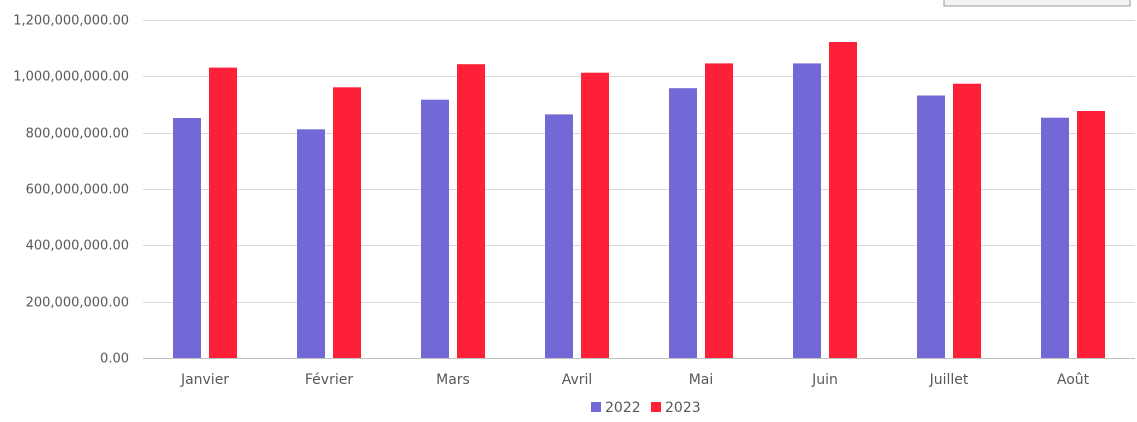 The height and width of the screenshot is (422, 1137). What do you see at coordinates (843, 200) in the screenshot?
I see `bar-2023-juin` at bounding box center [843, 200].